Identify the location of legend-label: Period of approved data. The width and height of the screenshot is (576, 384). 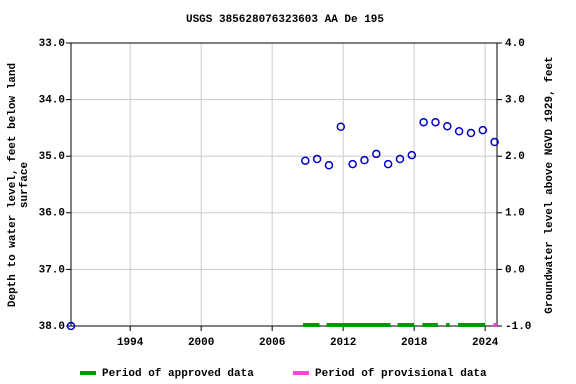
(178, 374).